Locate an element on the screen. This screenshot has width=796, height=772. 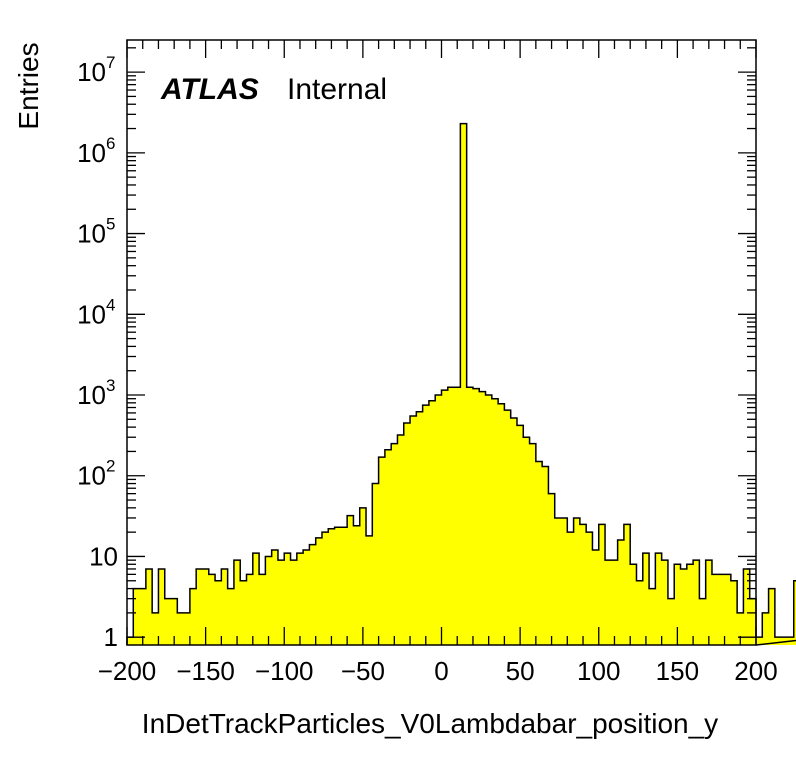
y-axis-title: Entries is located at coordinates (28, 85).